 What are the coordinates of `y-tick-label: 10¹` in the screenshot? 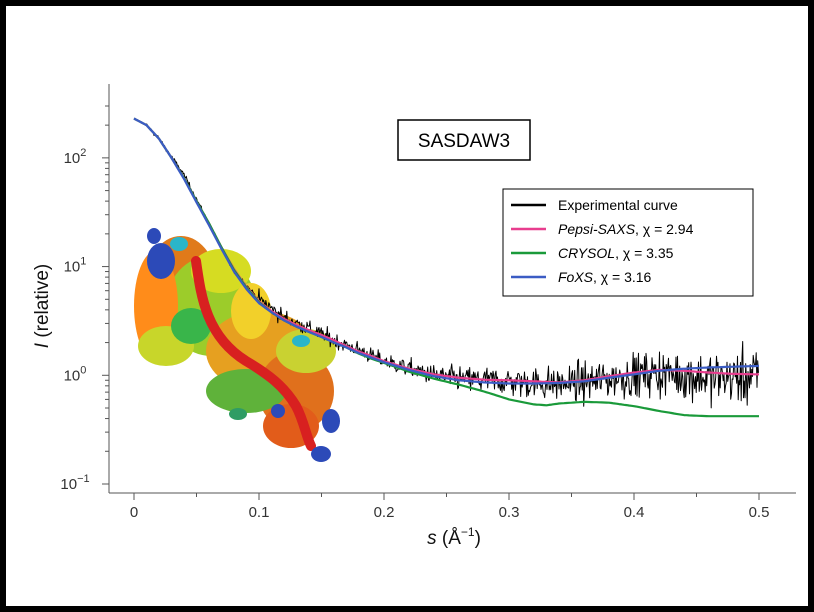 It's located at (75, 266).